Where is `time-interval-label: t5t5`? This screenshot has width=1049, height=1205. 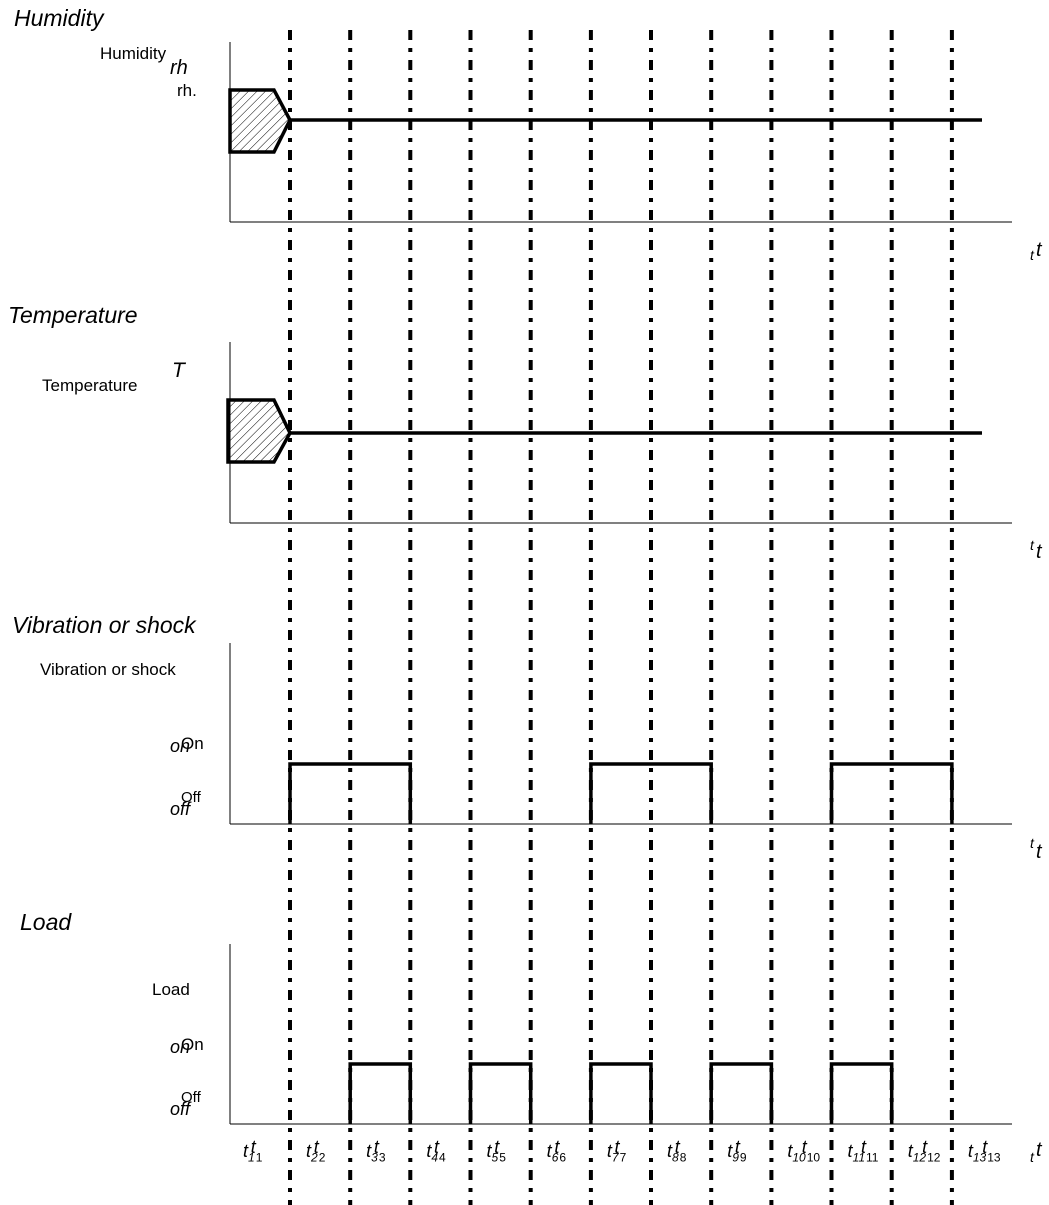
time-interval-label: t5t5 is located at coordinates (496, 1151).